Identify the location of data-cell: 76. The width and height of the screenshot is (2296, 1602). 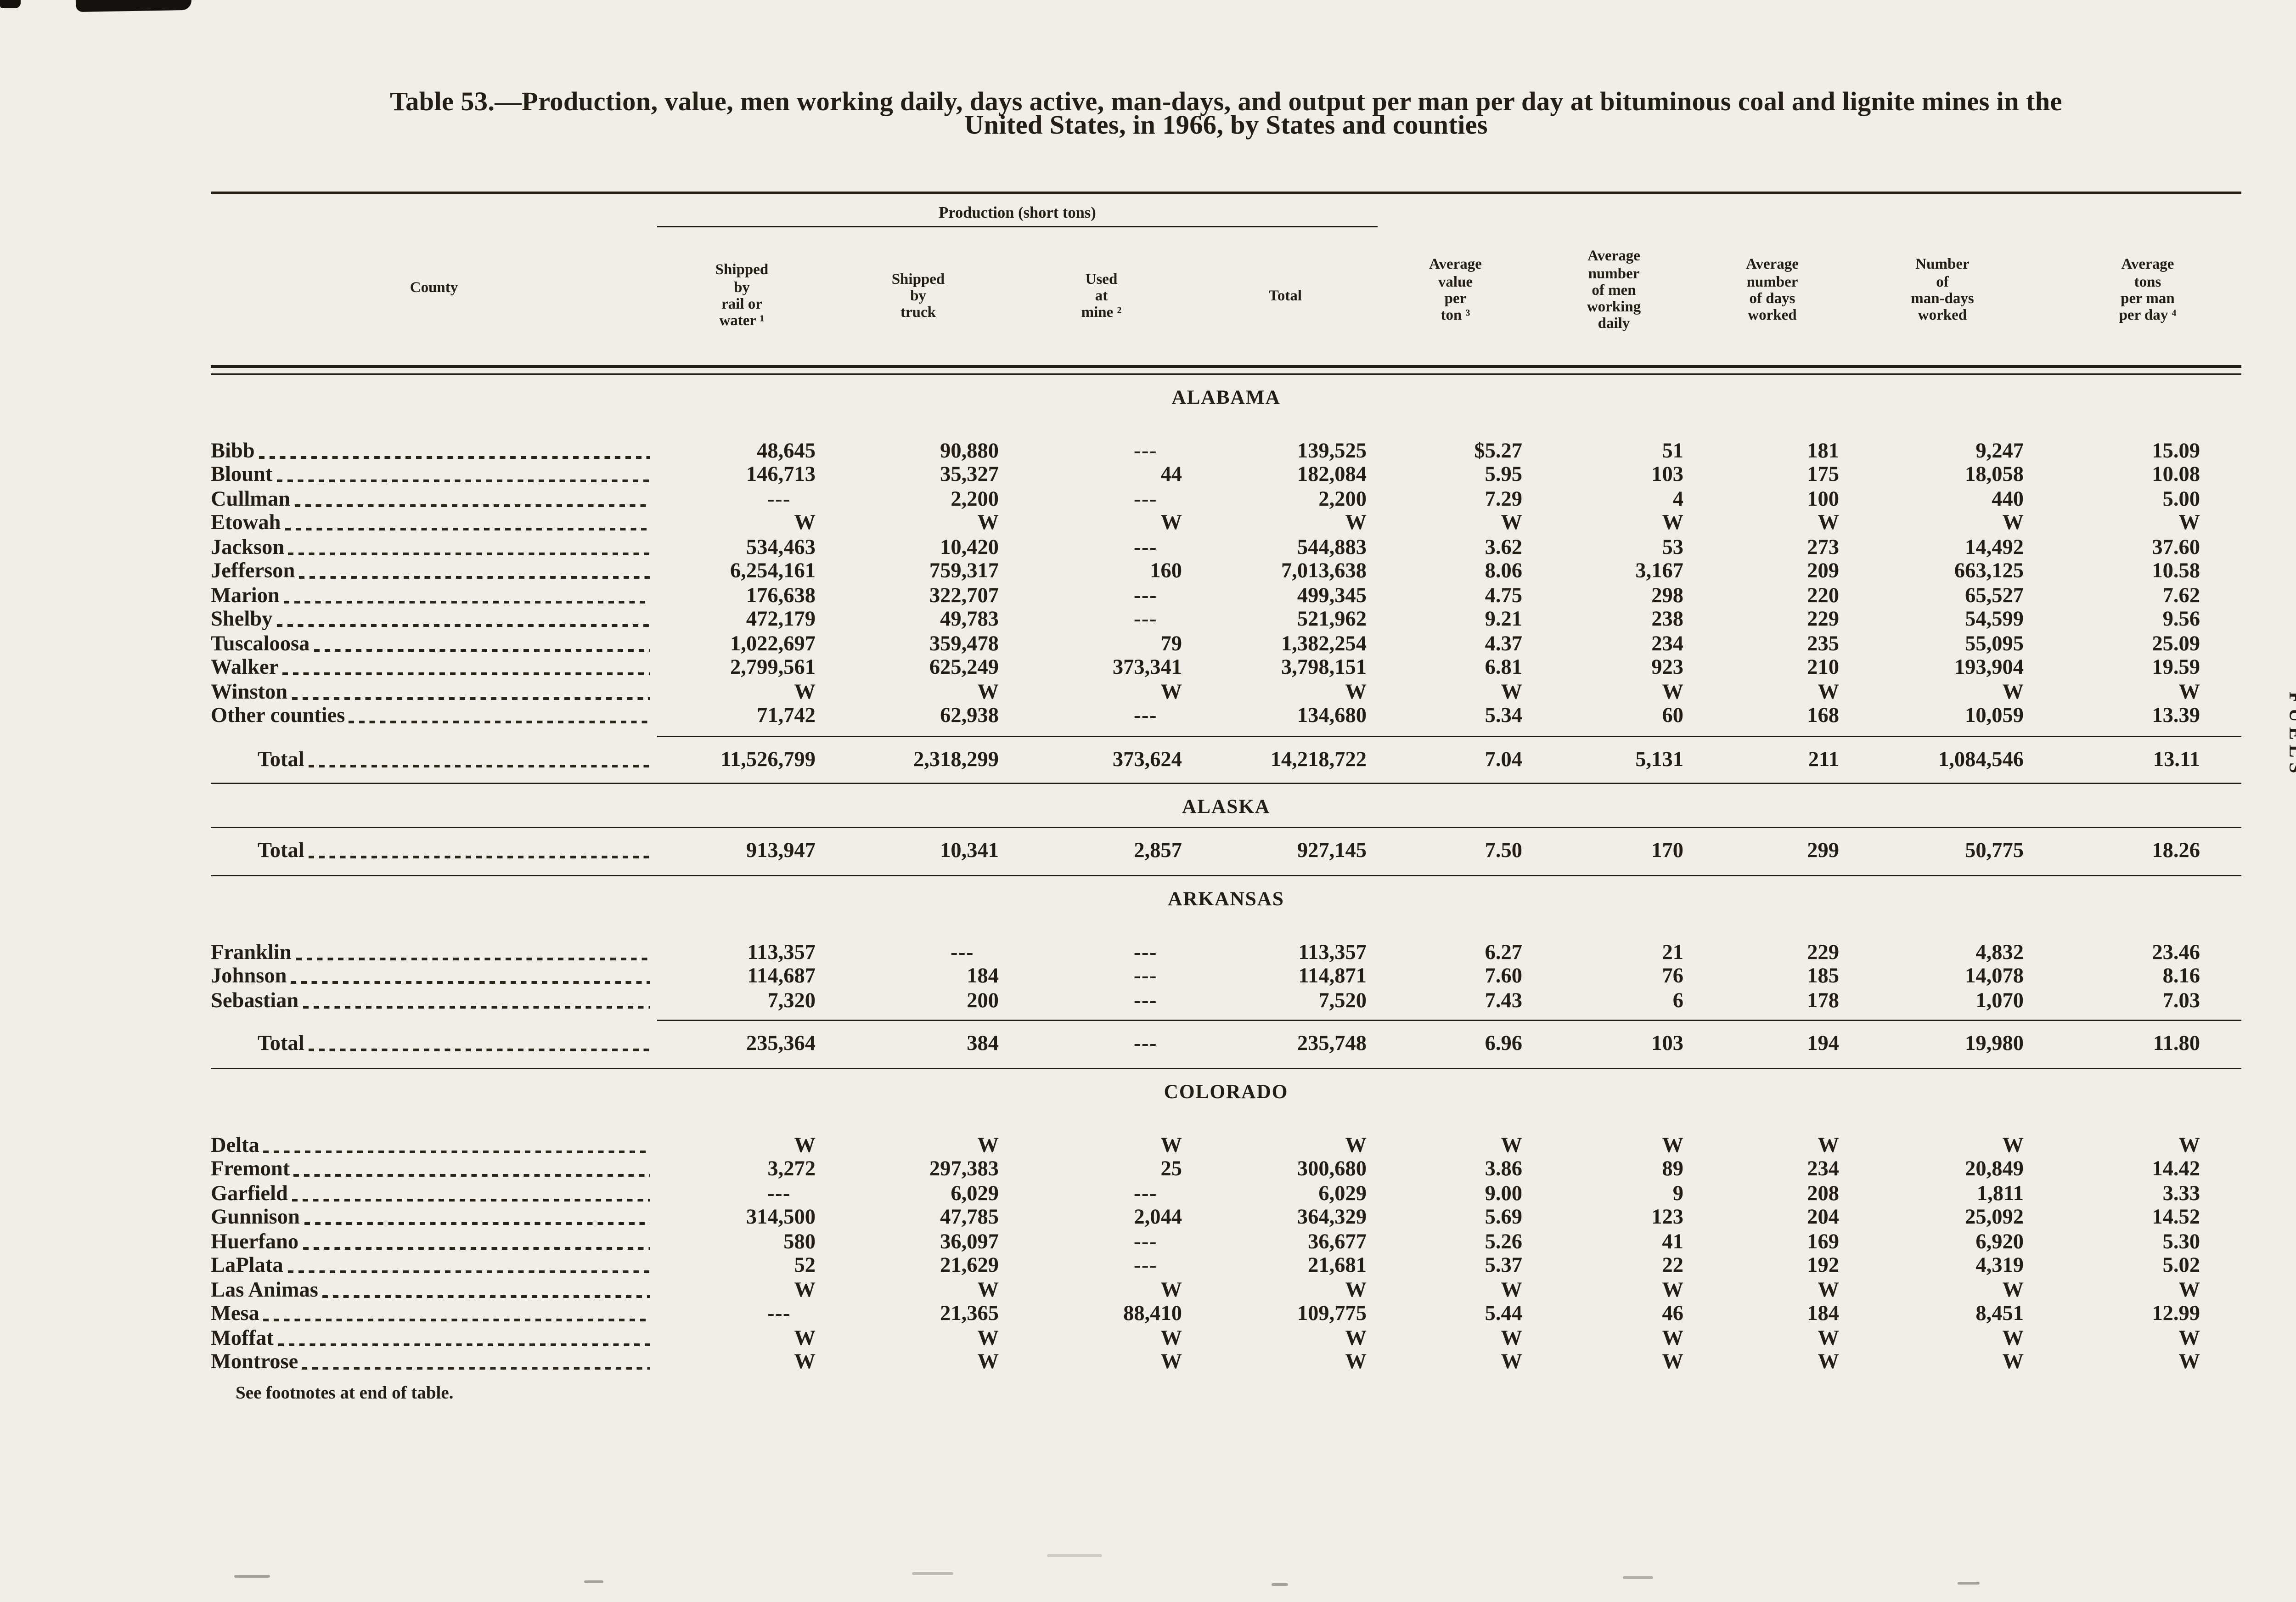
(1673, 977).